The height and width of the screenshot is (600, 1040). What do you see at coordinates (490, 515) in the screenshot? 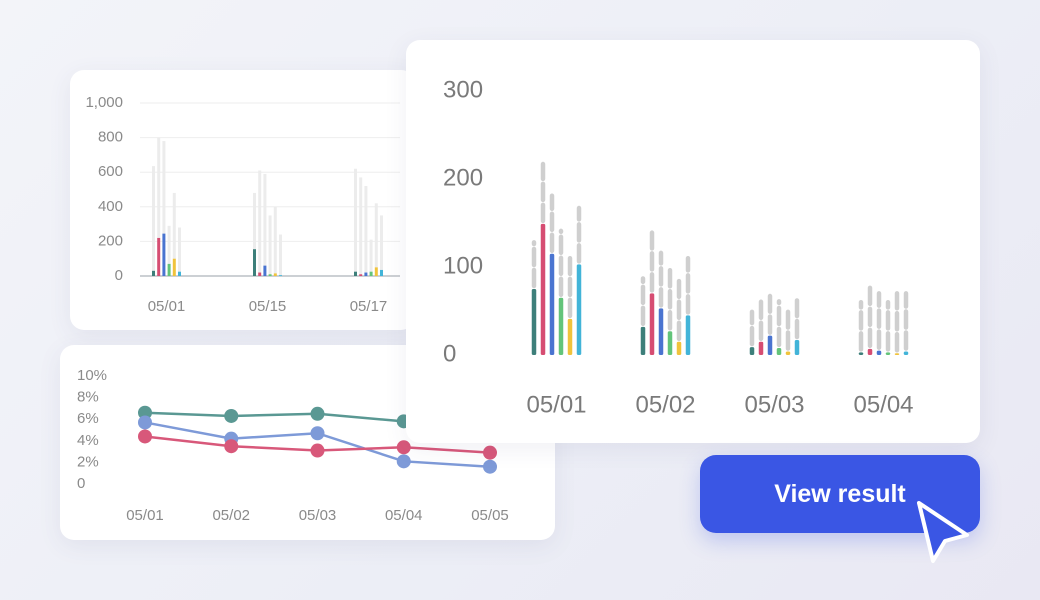
I see `x-tick-label: 05/05` at bounding box center [490, 515].